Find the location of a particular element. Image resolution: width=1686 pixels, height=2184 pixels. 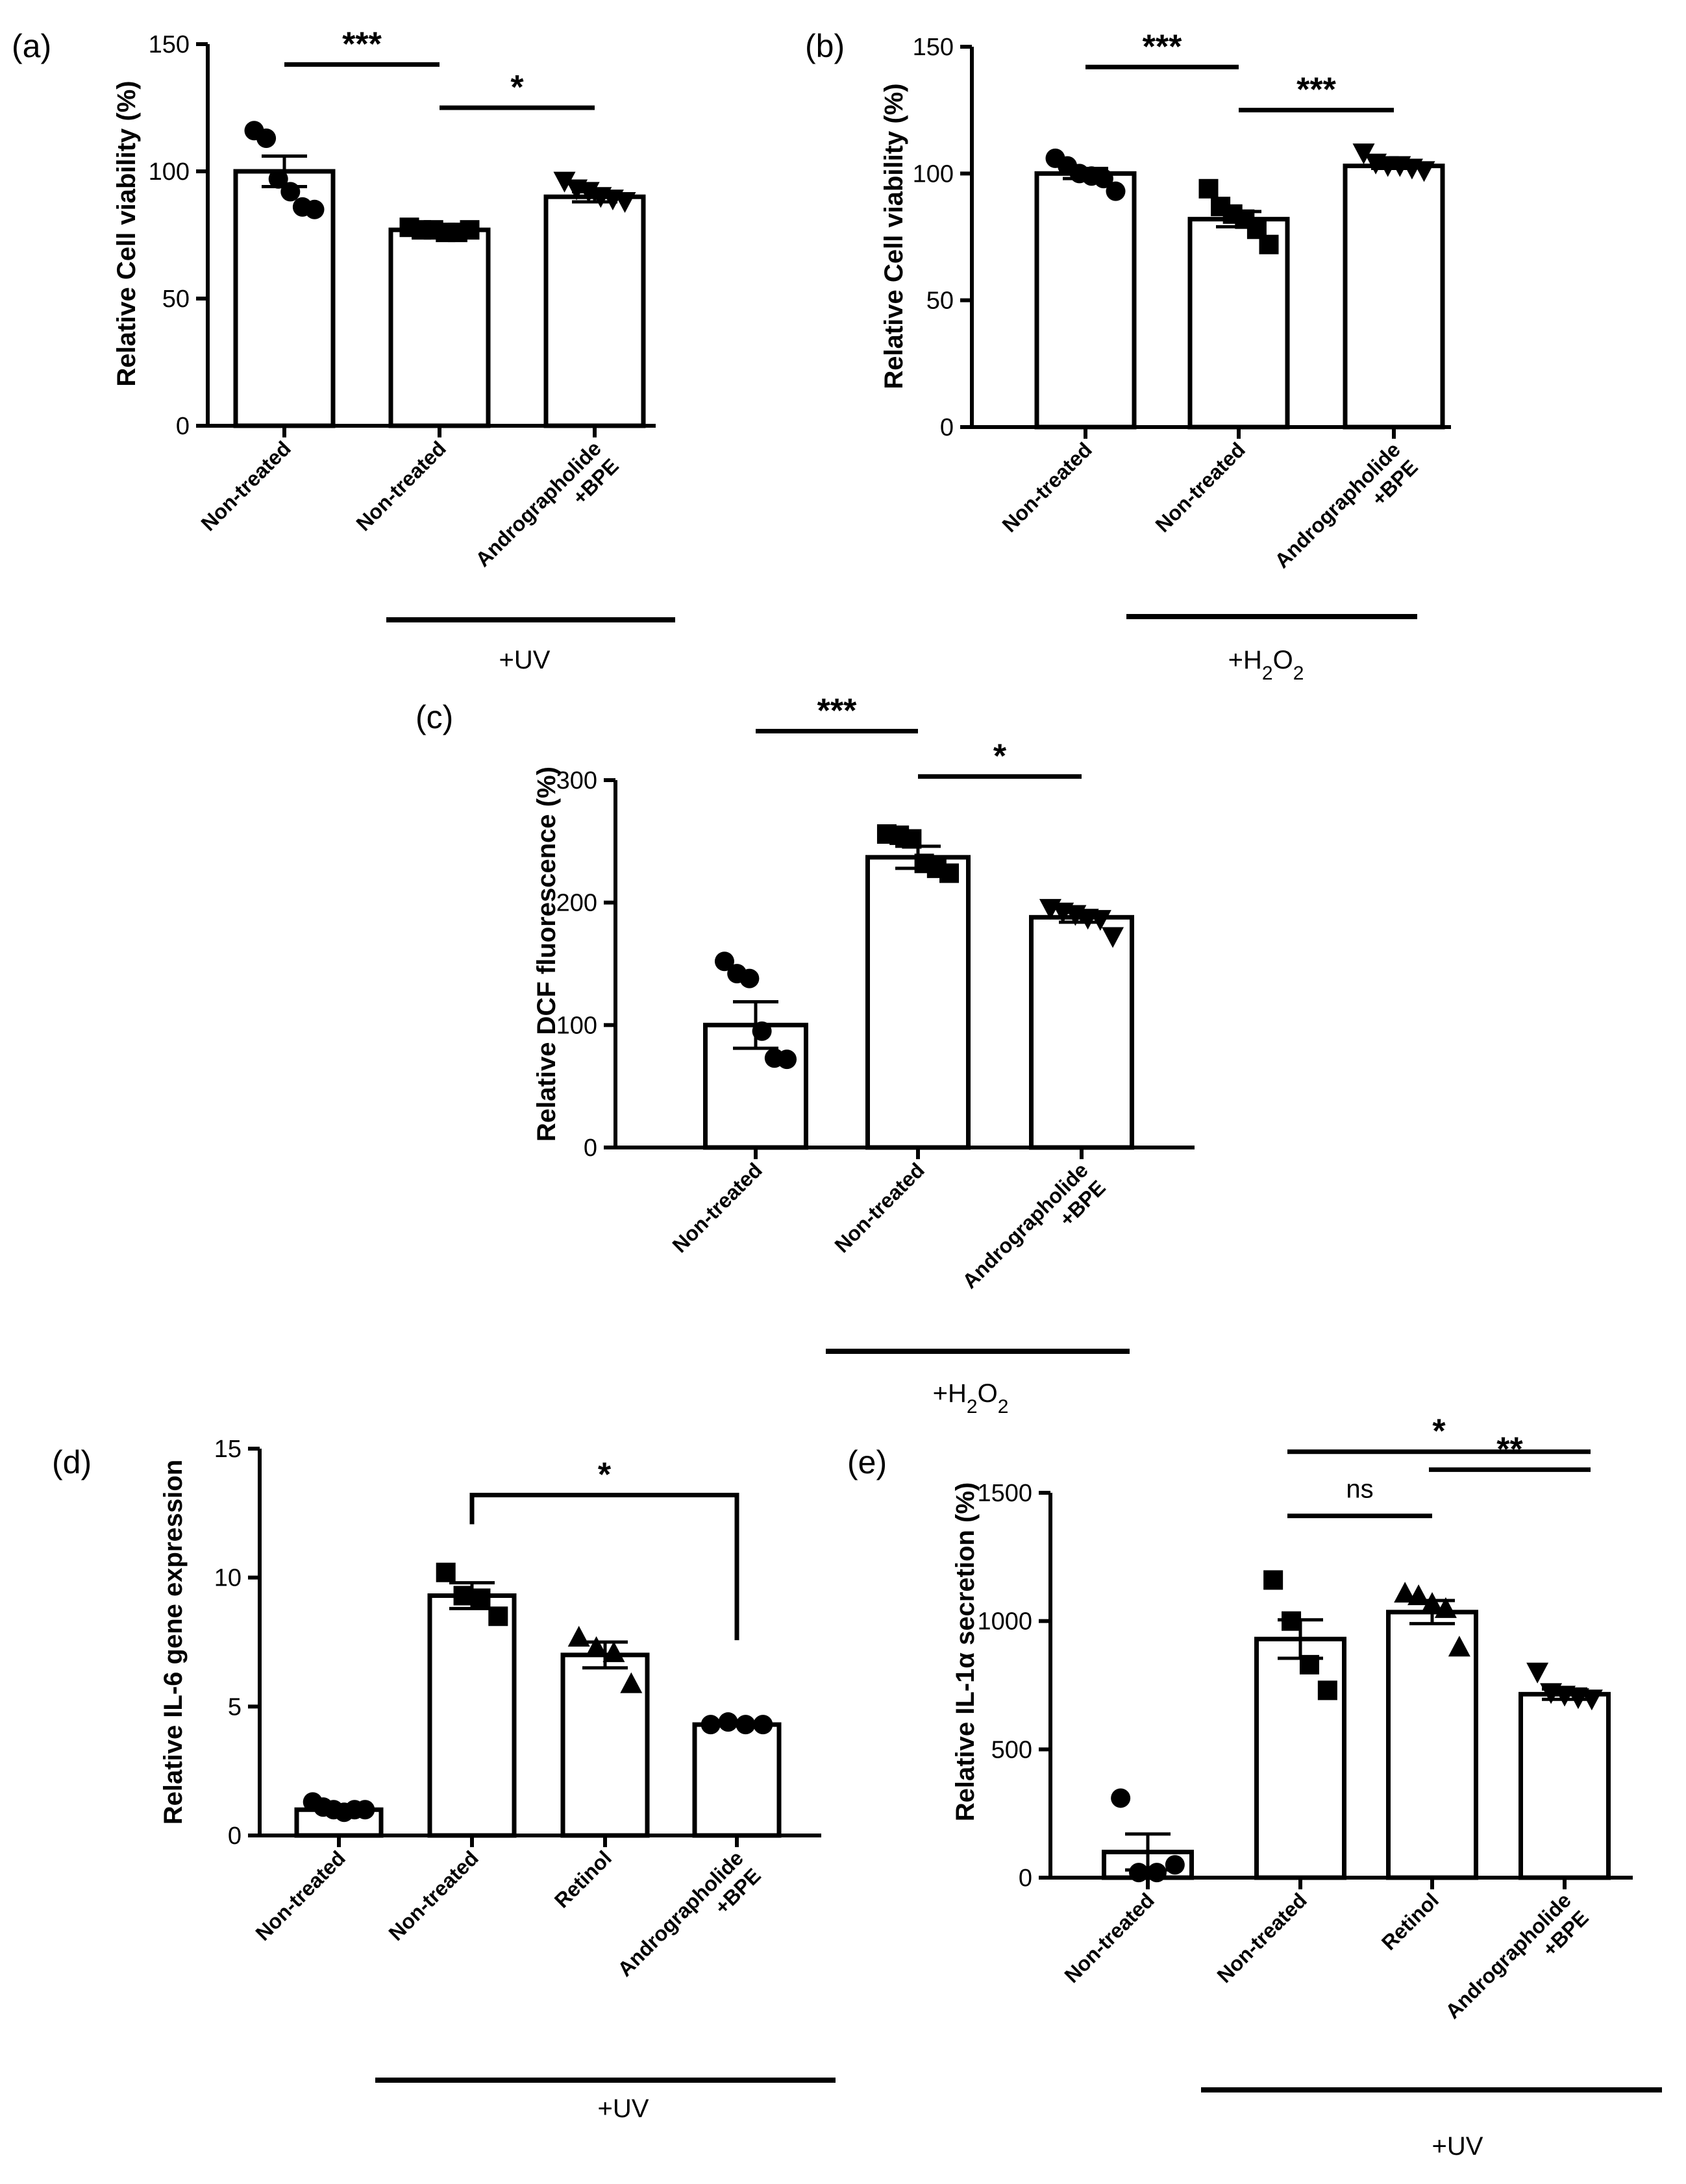

y-axis-title-b: Relative Cell viability (%) is located at coordinates (894, 236).